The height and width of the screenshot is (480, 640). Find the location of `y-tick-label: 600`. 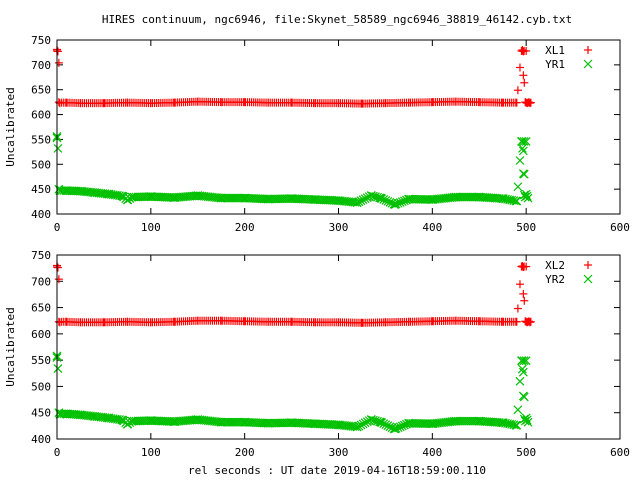

y-tick-label: 600 is located at coordinates (41, 334).